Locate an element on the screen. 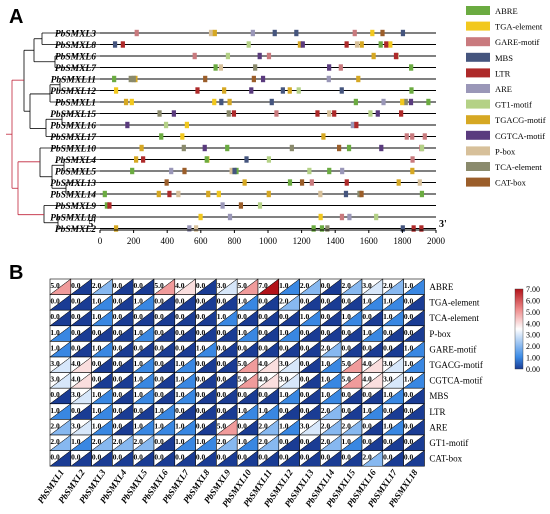 This screenshot has width=550, height=514. legend-label: MBS is located at coordinates (504, 58).